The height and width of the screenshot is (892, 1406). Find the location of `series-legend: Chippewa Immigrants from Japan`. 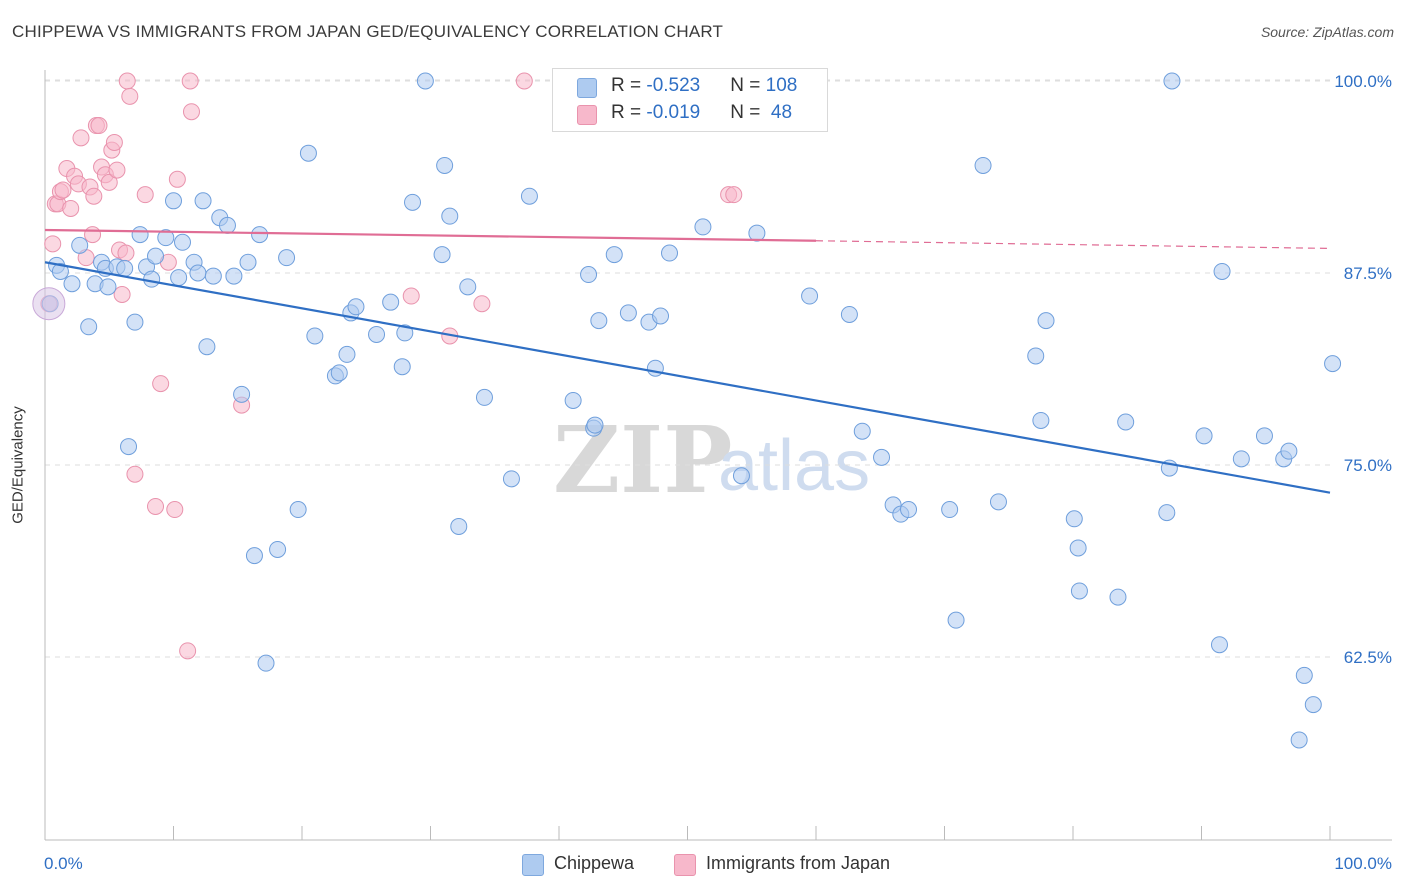

series-legend: Chippewa Immigrants from Japan is located at coordinates (703, 865).